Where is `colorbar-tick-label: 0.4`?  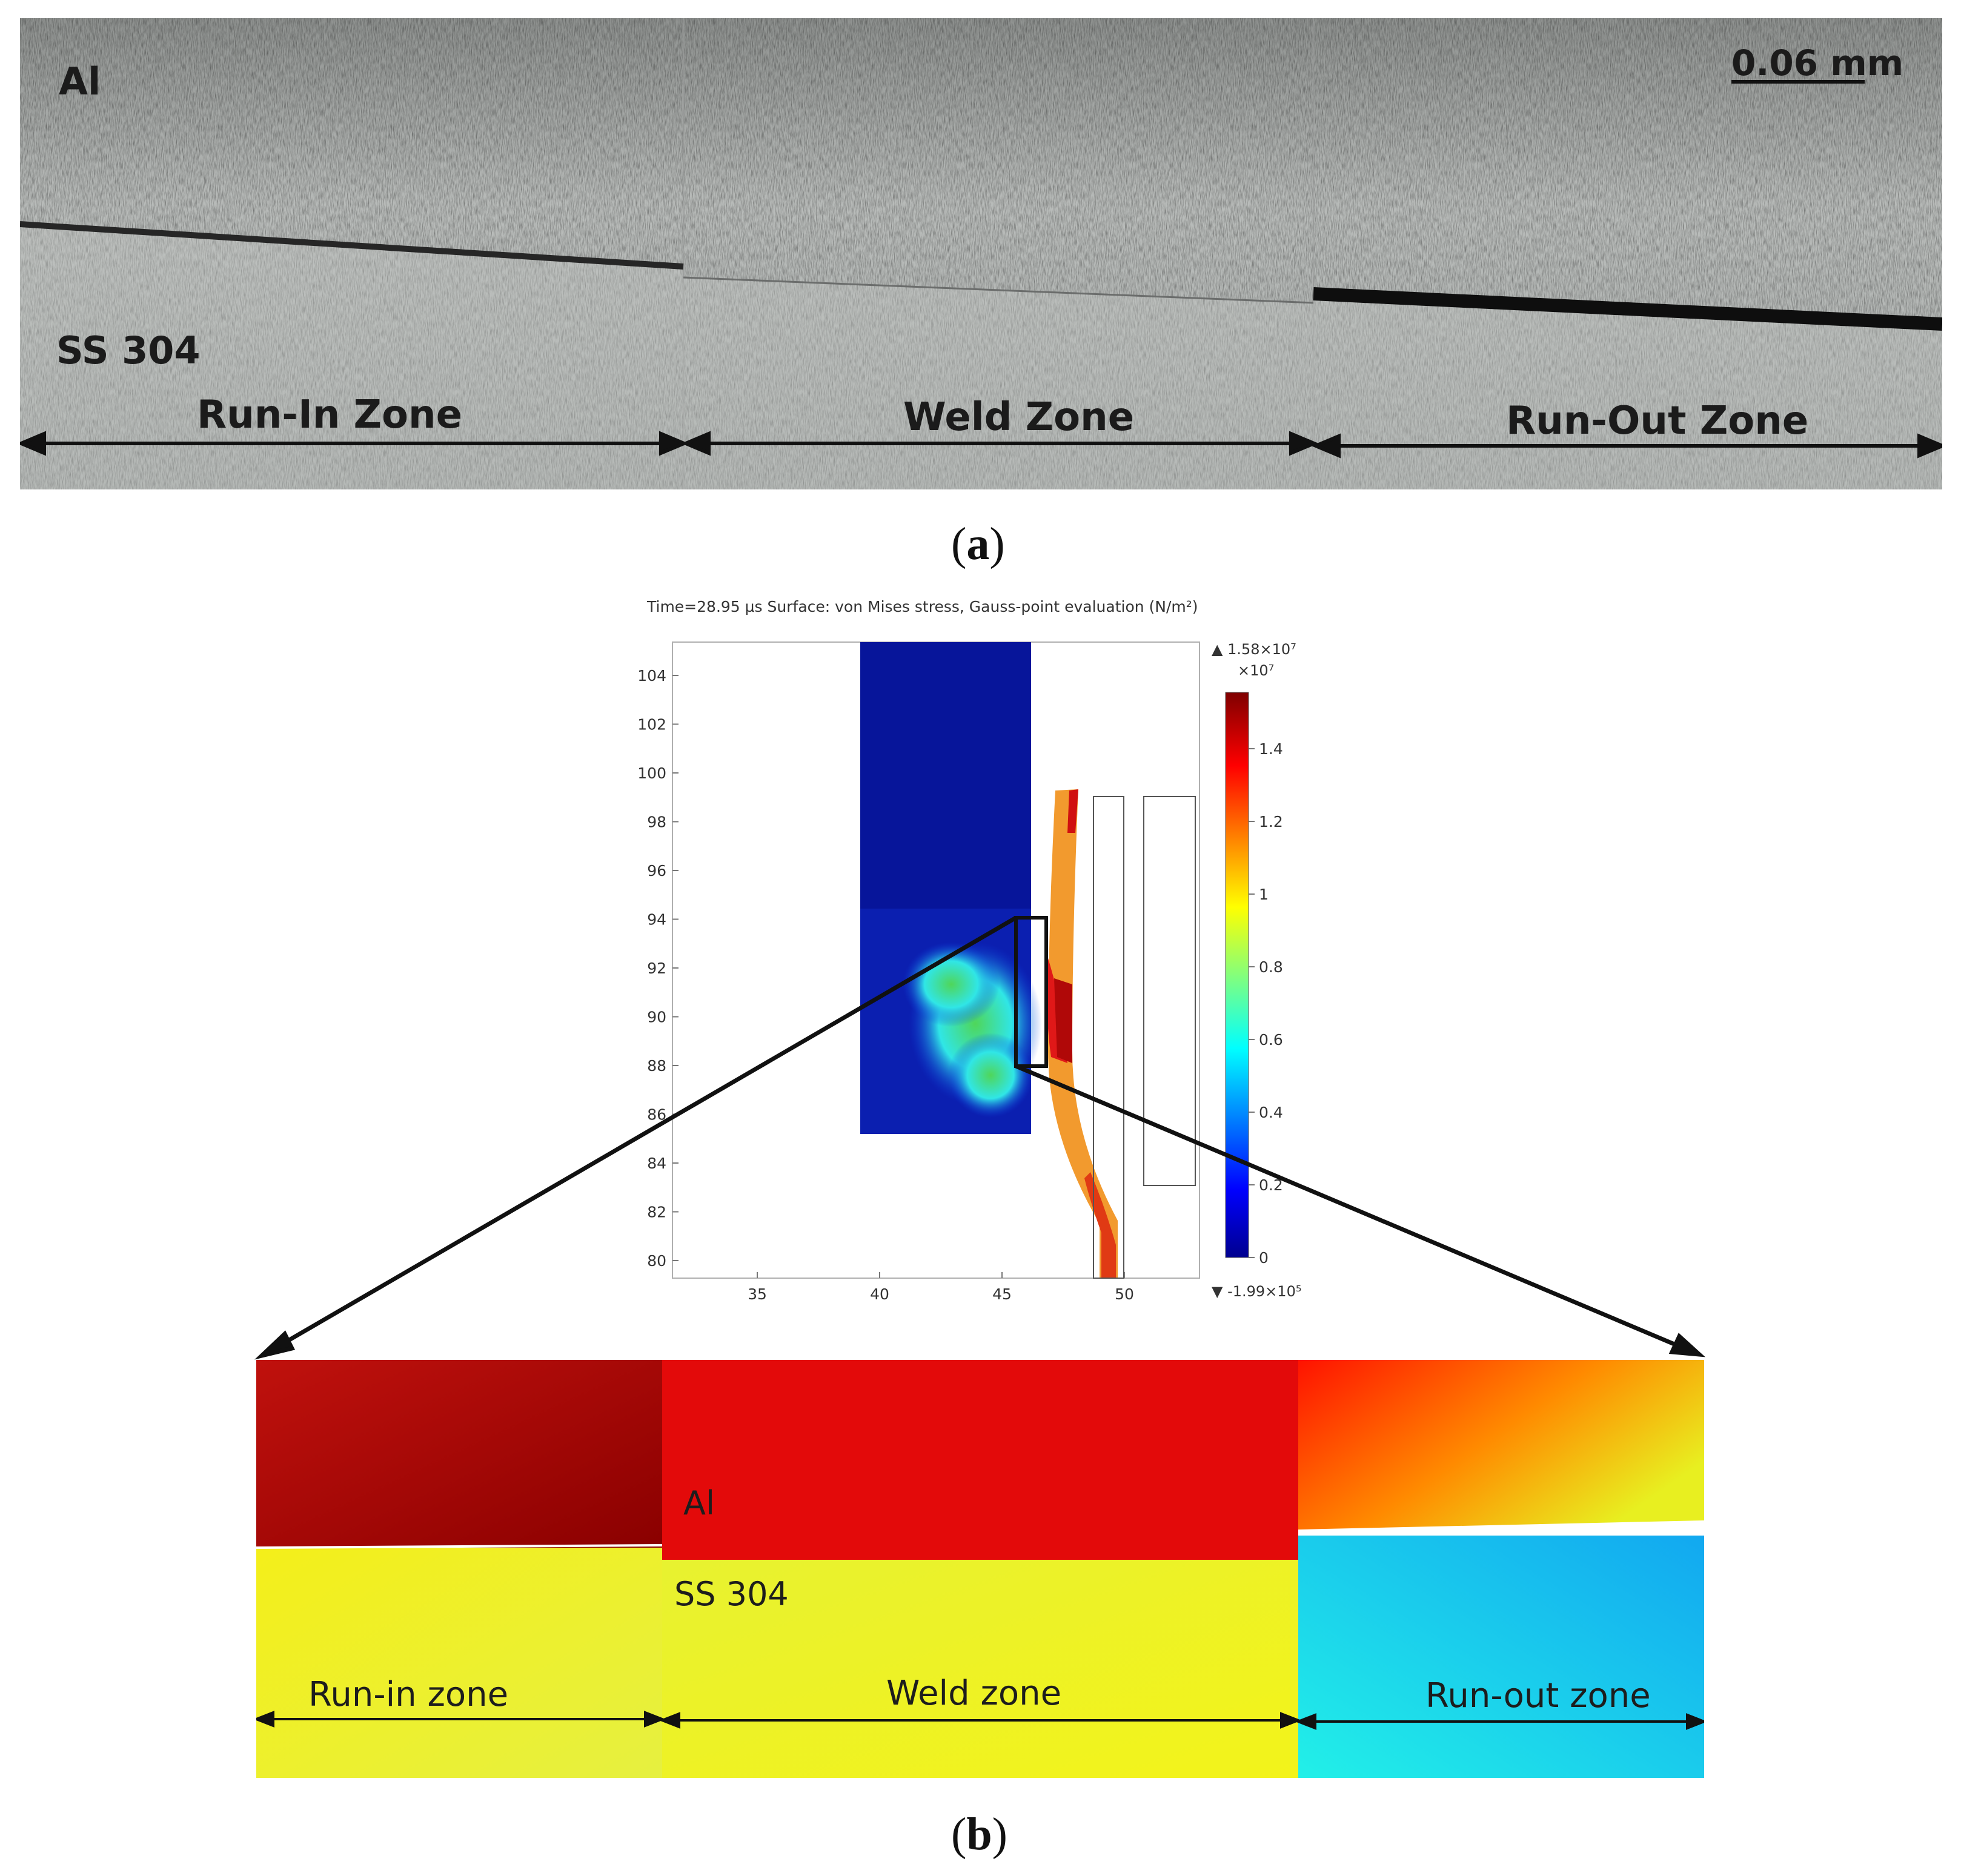 colorbar-tick-label: 0.4 is located at coordinates (1271, 1112).